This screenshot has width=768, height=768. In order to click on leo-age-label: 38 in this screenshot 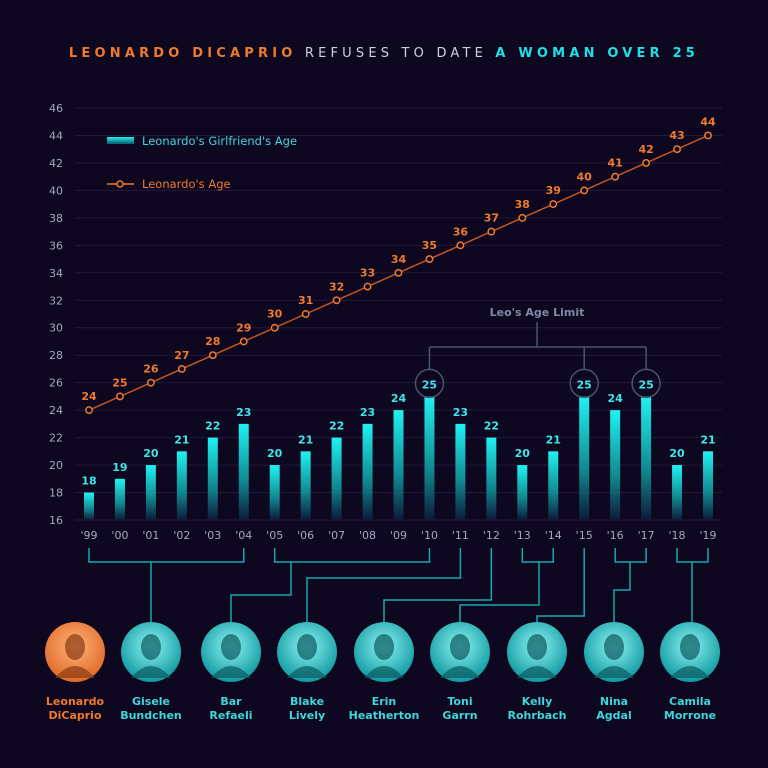, I will do `click(522, 204)`.